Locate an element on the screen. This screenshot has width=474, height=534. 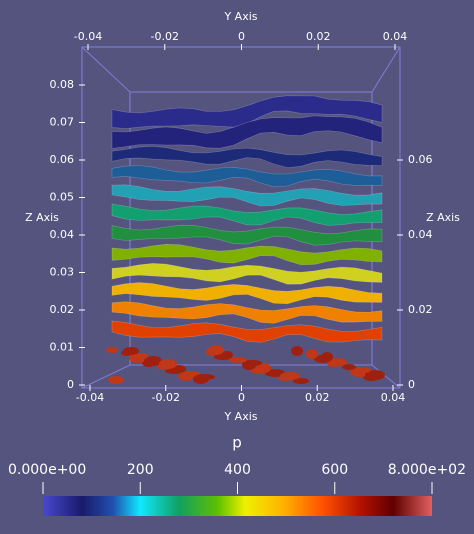
bottom-tick-label: 0.04 is located at coordinates (393, 397).